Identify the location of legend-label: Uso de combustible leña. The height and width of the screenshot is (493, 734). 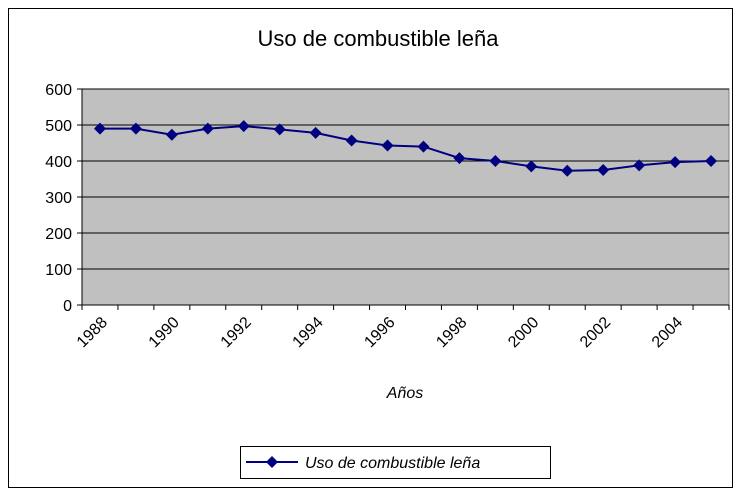
(392, 463).